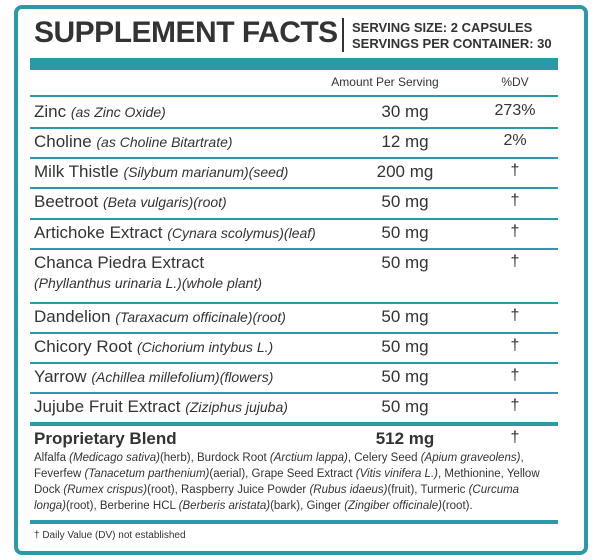 The height and width of the screenshot is (560, 600). I want to click on blend-amount: 512 mg, so click(405, 438).